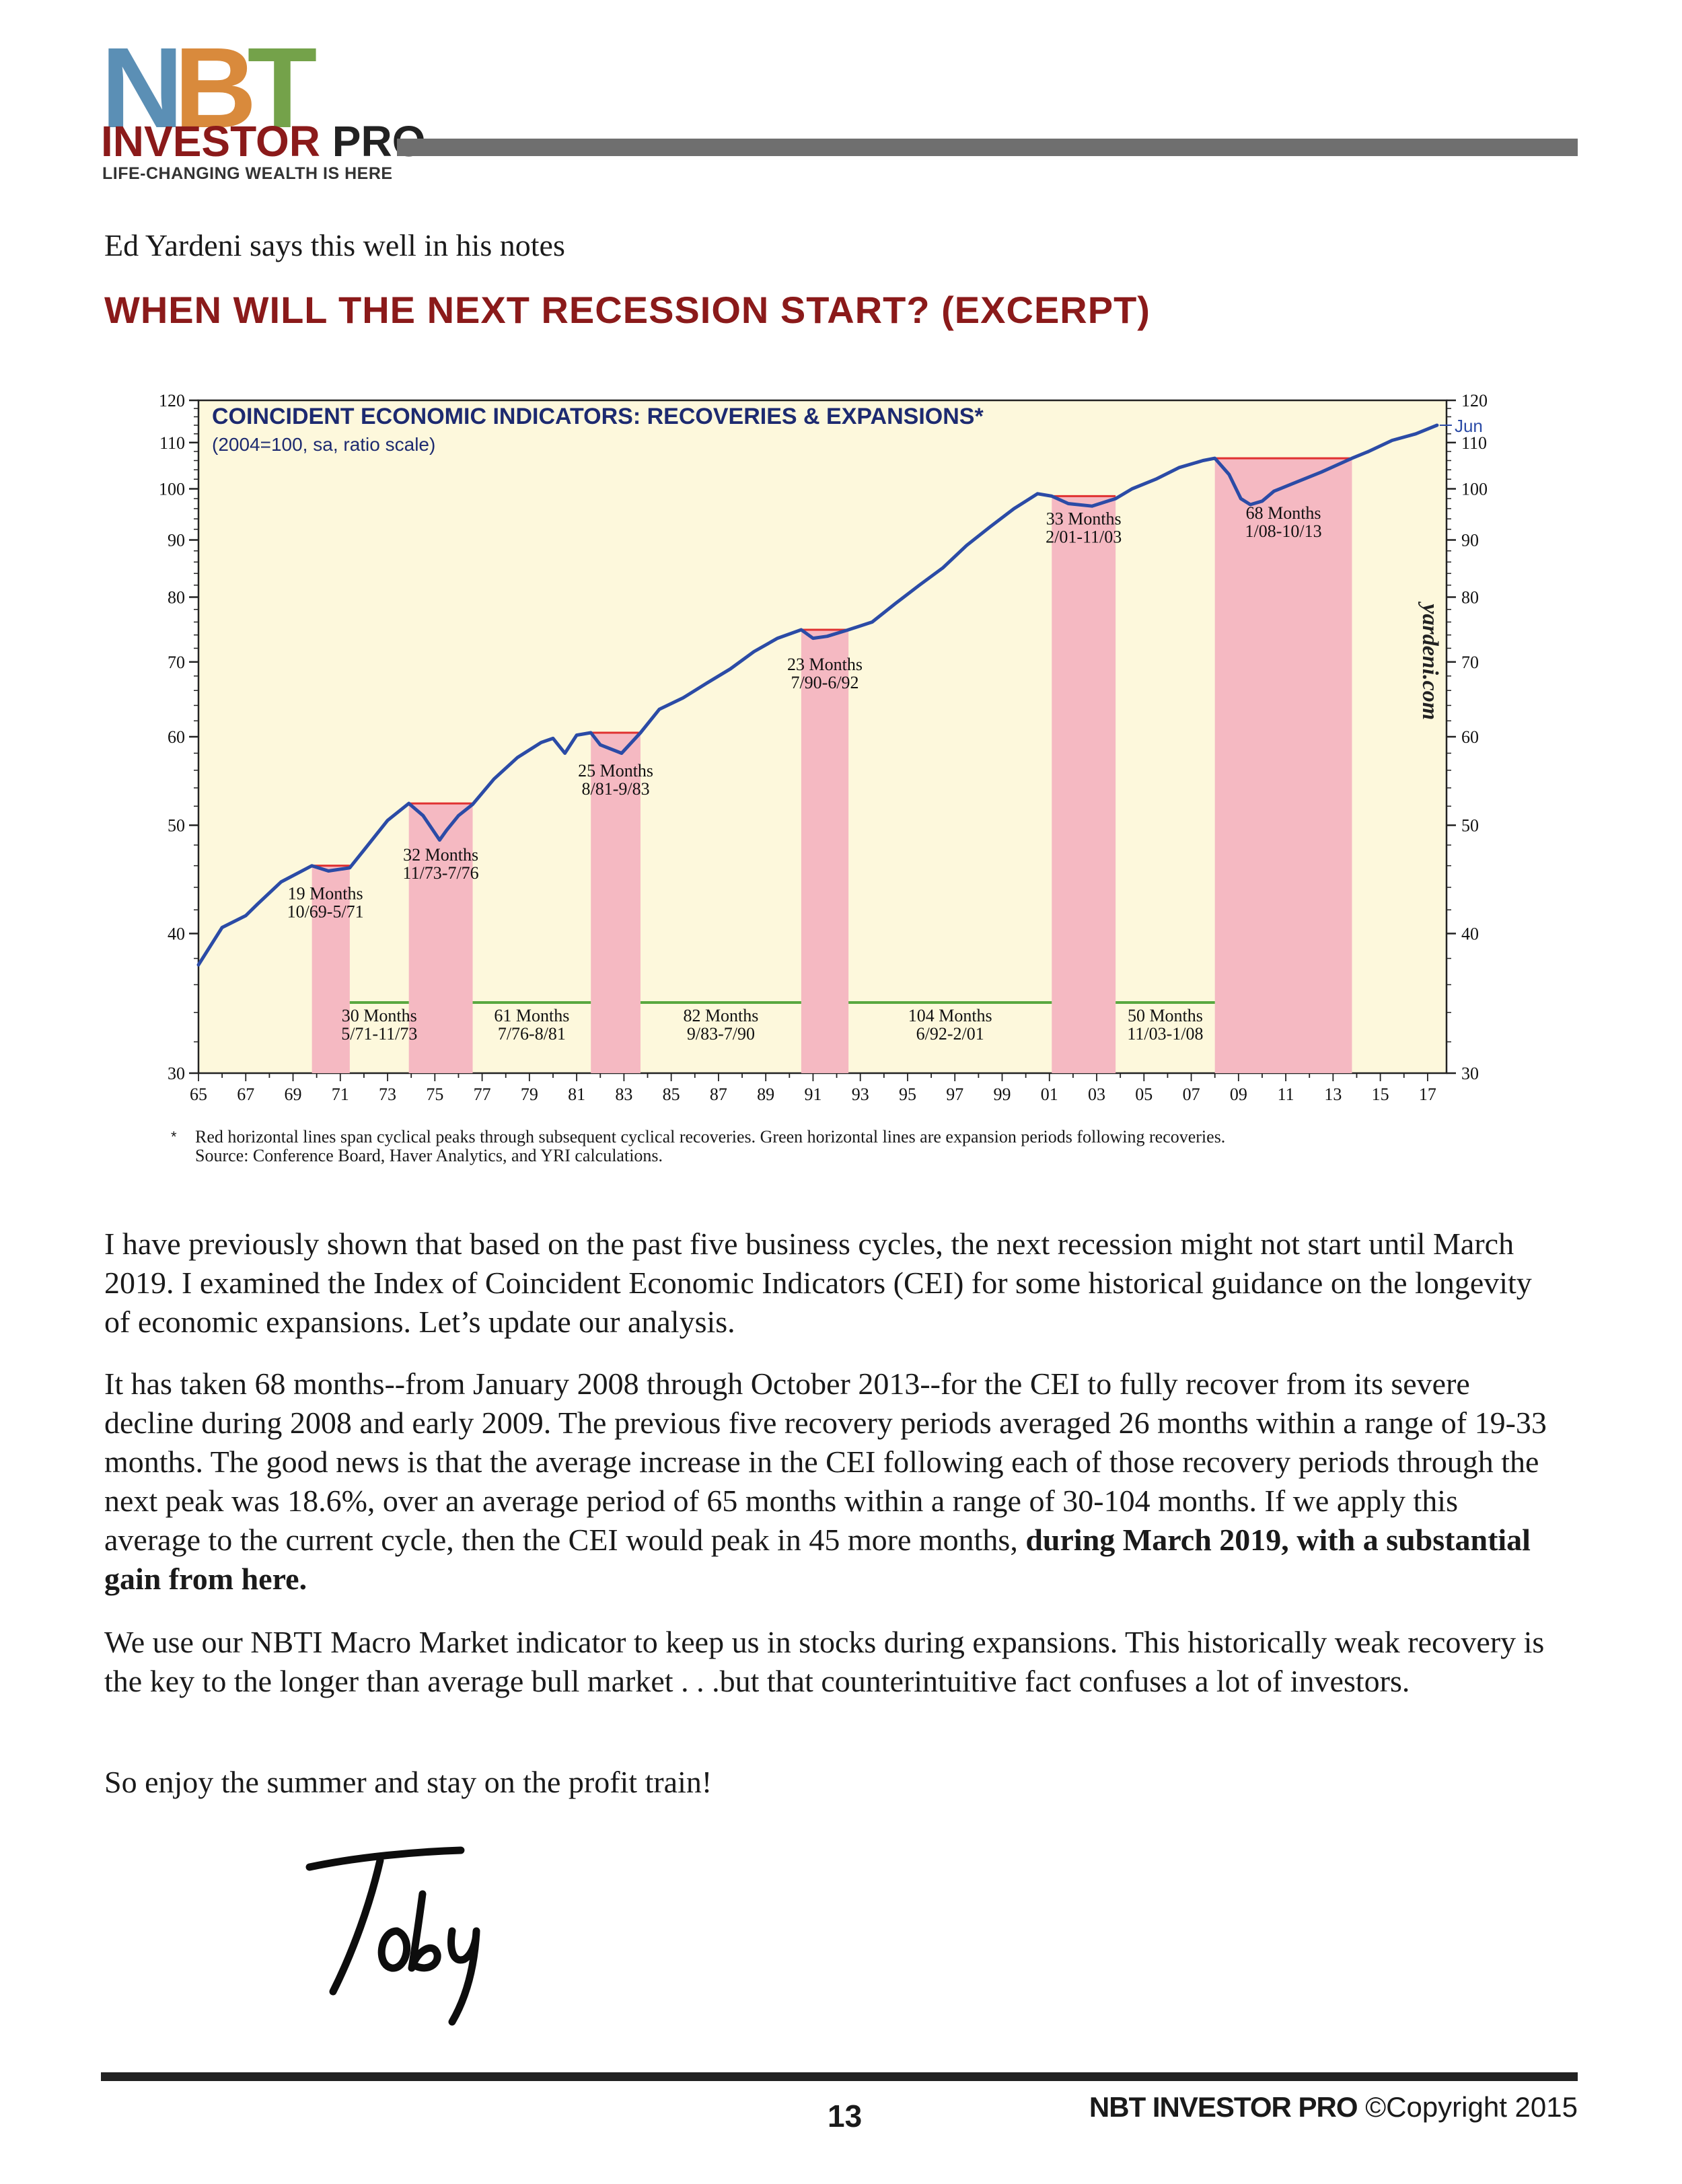 The image size is (1682, 2184). Describe the element at coordinates (1470, 662) in the screenshot. I see `y-tick-label-right: 70` at that location.